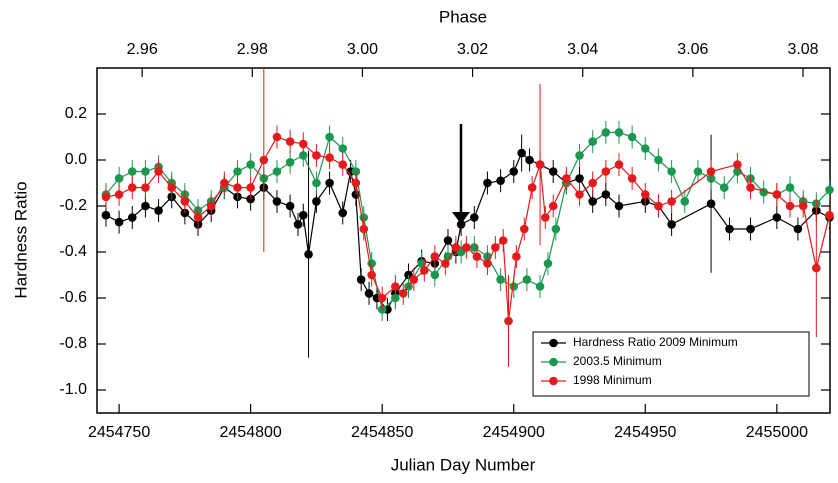  Describe the element at coordinates (73, 251) in the screenshot. I see `y-tick-label: -0.4` at that location.